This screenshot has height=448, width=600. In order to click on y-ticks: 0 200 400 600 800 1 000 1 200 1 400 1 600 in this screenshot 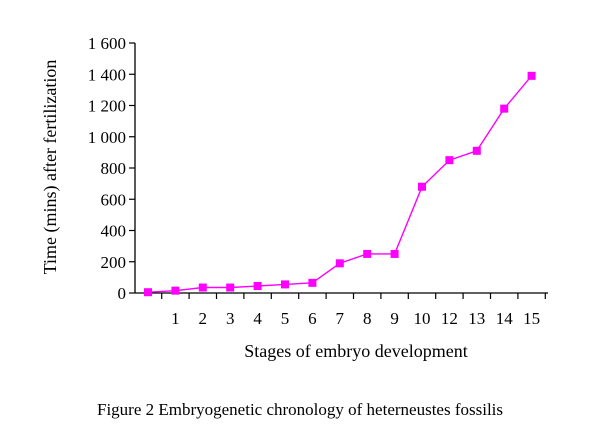, I will do `click(111, 168)`.